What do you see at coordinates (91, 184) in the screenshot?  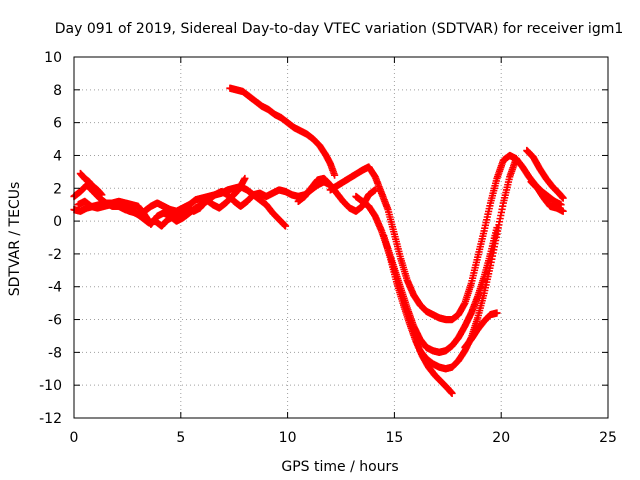 I see `series-arc-d` at bounding box center [91, 184].